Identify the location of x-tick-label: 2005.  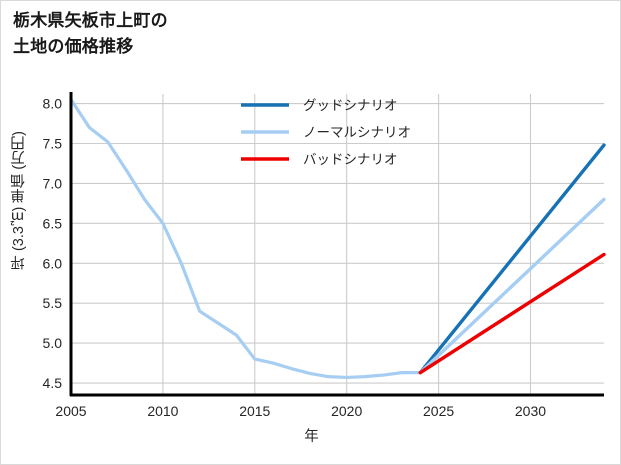
(70, 411).